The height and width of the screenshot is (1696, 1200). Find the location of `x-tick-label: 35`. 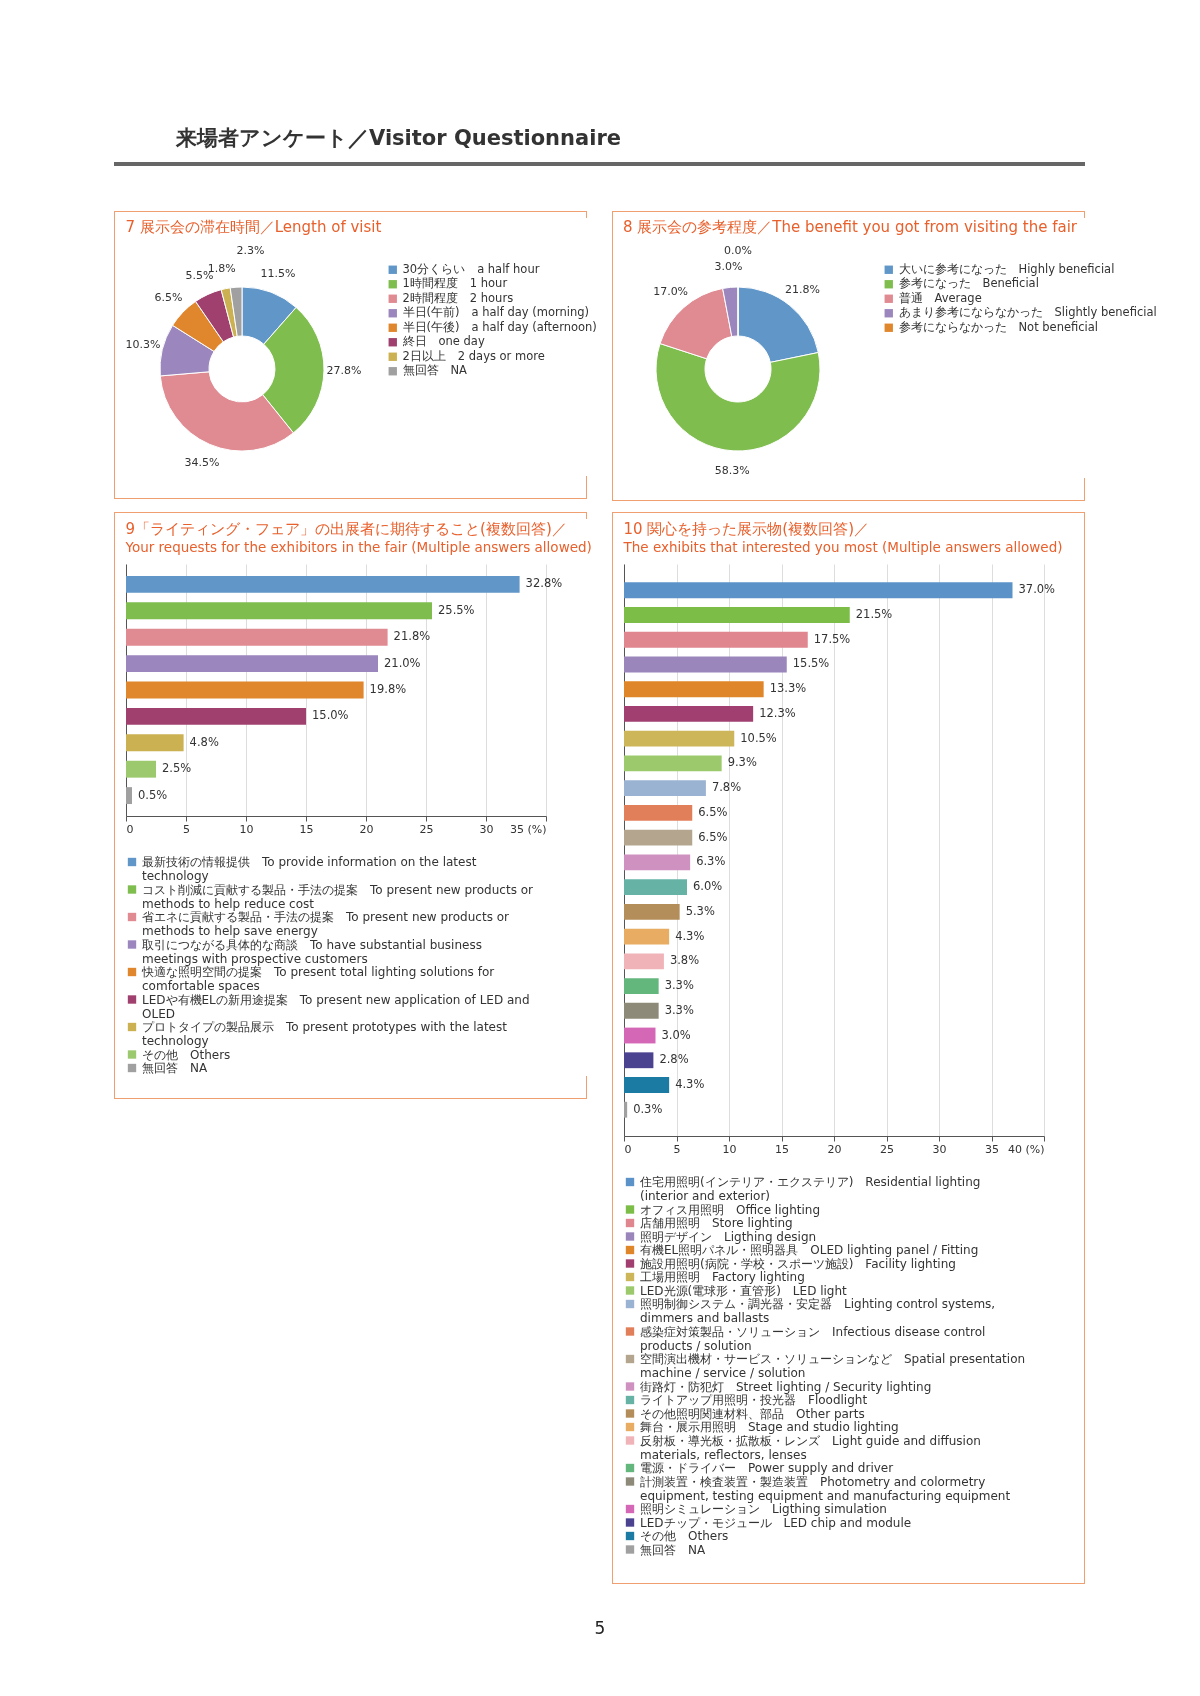

x-tick-label: 35 is located at coordinates (992, 1149).